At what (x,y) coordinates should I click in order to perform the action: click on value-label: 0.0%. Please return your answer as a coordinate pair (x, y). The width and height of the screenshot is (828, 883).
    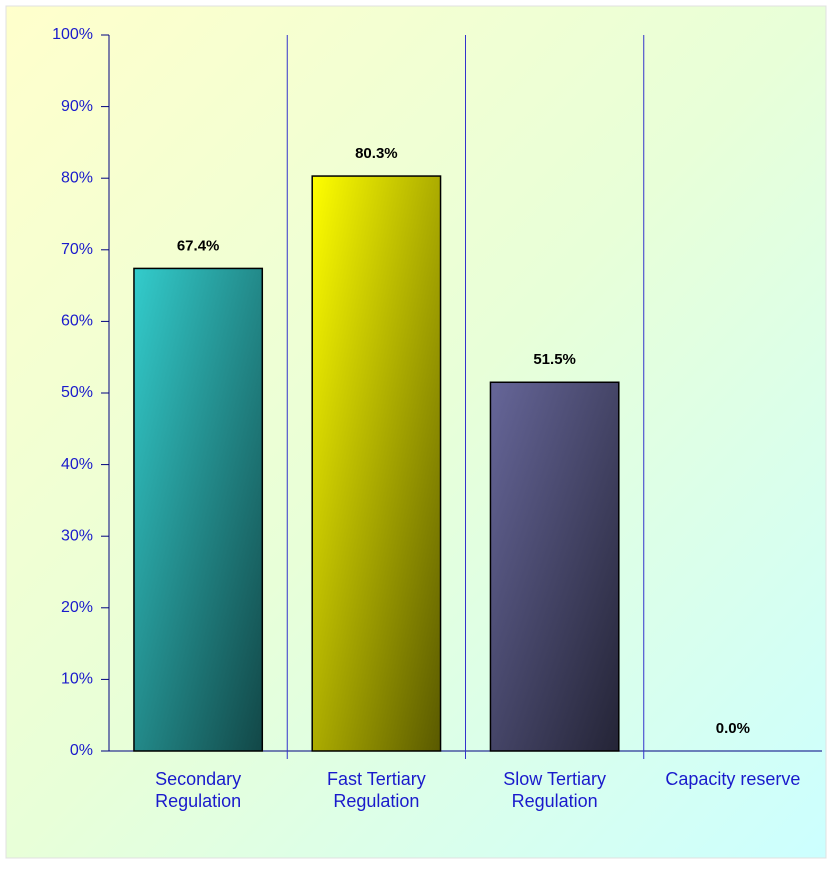
    Looking at the image, I should click on (733, 728).